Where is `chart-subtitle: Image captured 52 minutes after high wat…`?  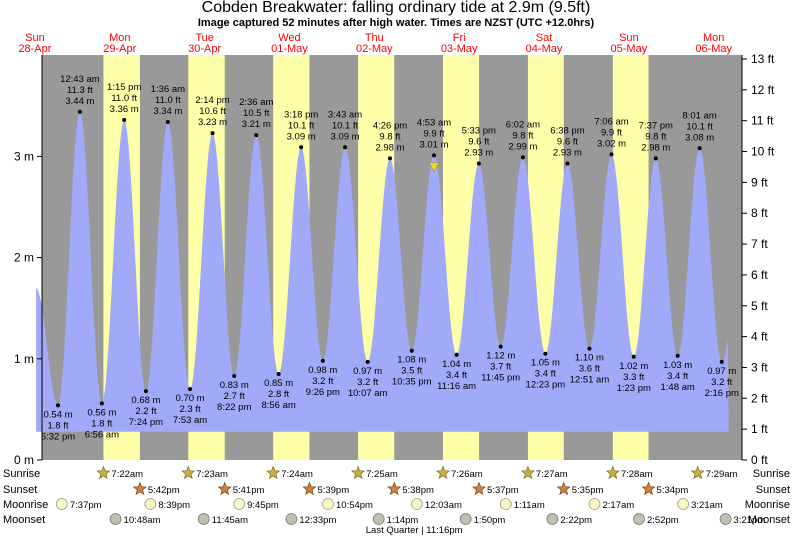
chart-subtitle: Image captured 52 minutes after high wat… is located at coordinates (396, 23).